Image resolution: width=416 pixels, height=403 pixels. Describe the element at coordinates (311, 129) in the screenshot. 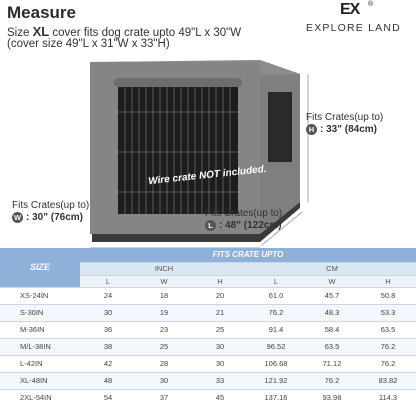

I see `height-badge: H` at that location.